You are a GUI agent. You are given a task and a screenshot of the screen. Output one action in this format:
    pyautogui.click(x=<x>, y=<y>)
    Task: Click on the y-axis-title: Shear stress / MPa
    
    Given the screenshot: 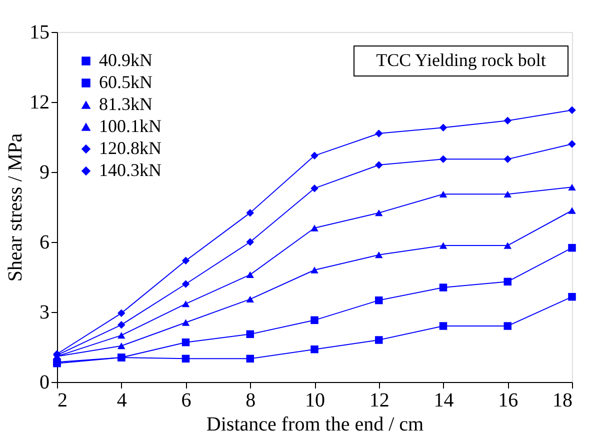 What is the action you would take?
    pyautogui.click(x=15, y=207)
    